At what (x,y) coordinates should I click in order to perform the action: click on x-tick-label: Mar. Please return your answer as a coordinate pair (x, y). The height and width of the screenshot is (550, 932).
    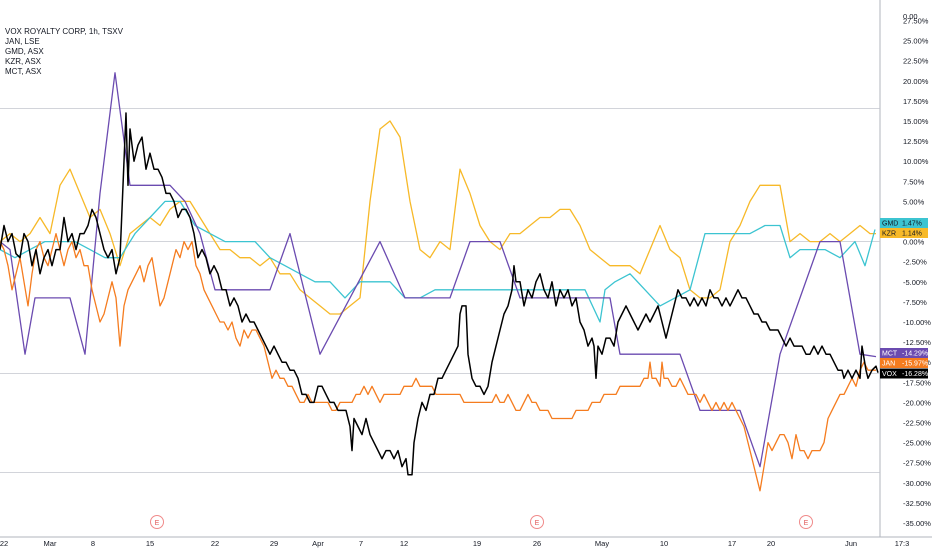
    Looking at the image, I should click on (50, 543).